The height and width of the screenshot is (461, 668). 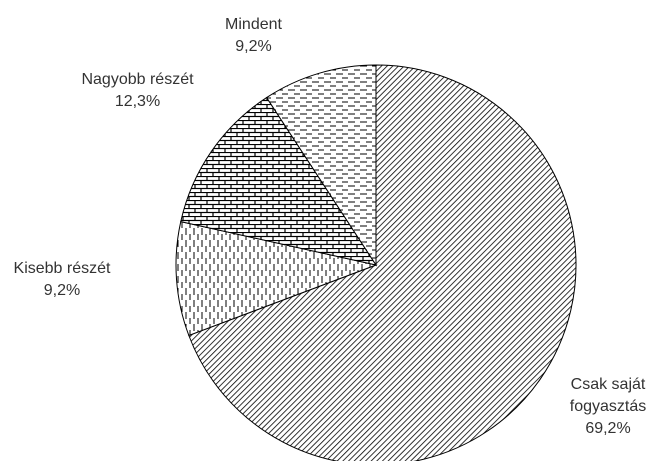 I want to click on category-label: Csak saját fogyasztás, so click(x=608, y=395).